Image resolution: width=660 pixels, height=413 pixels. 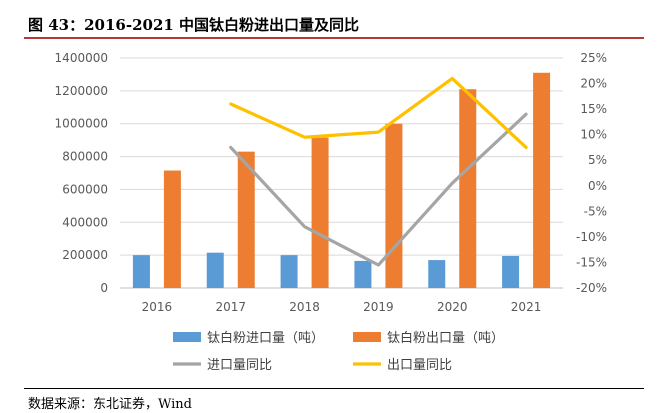 What do you see at coordinates (597, 186) in the screenshot?
I see `y-right-tick-label: 0%` at bounding box center [597, 186].